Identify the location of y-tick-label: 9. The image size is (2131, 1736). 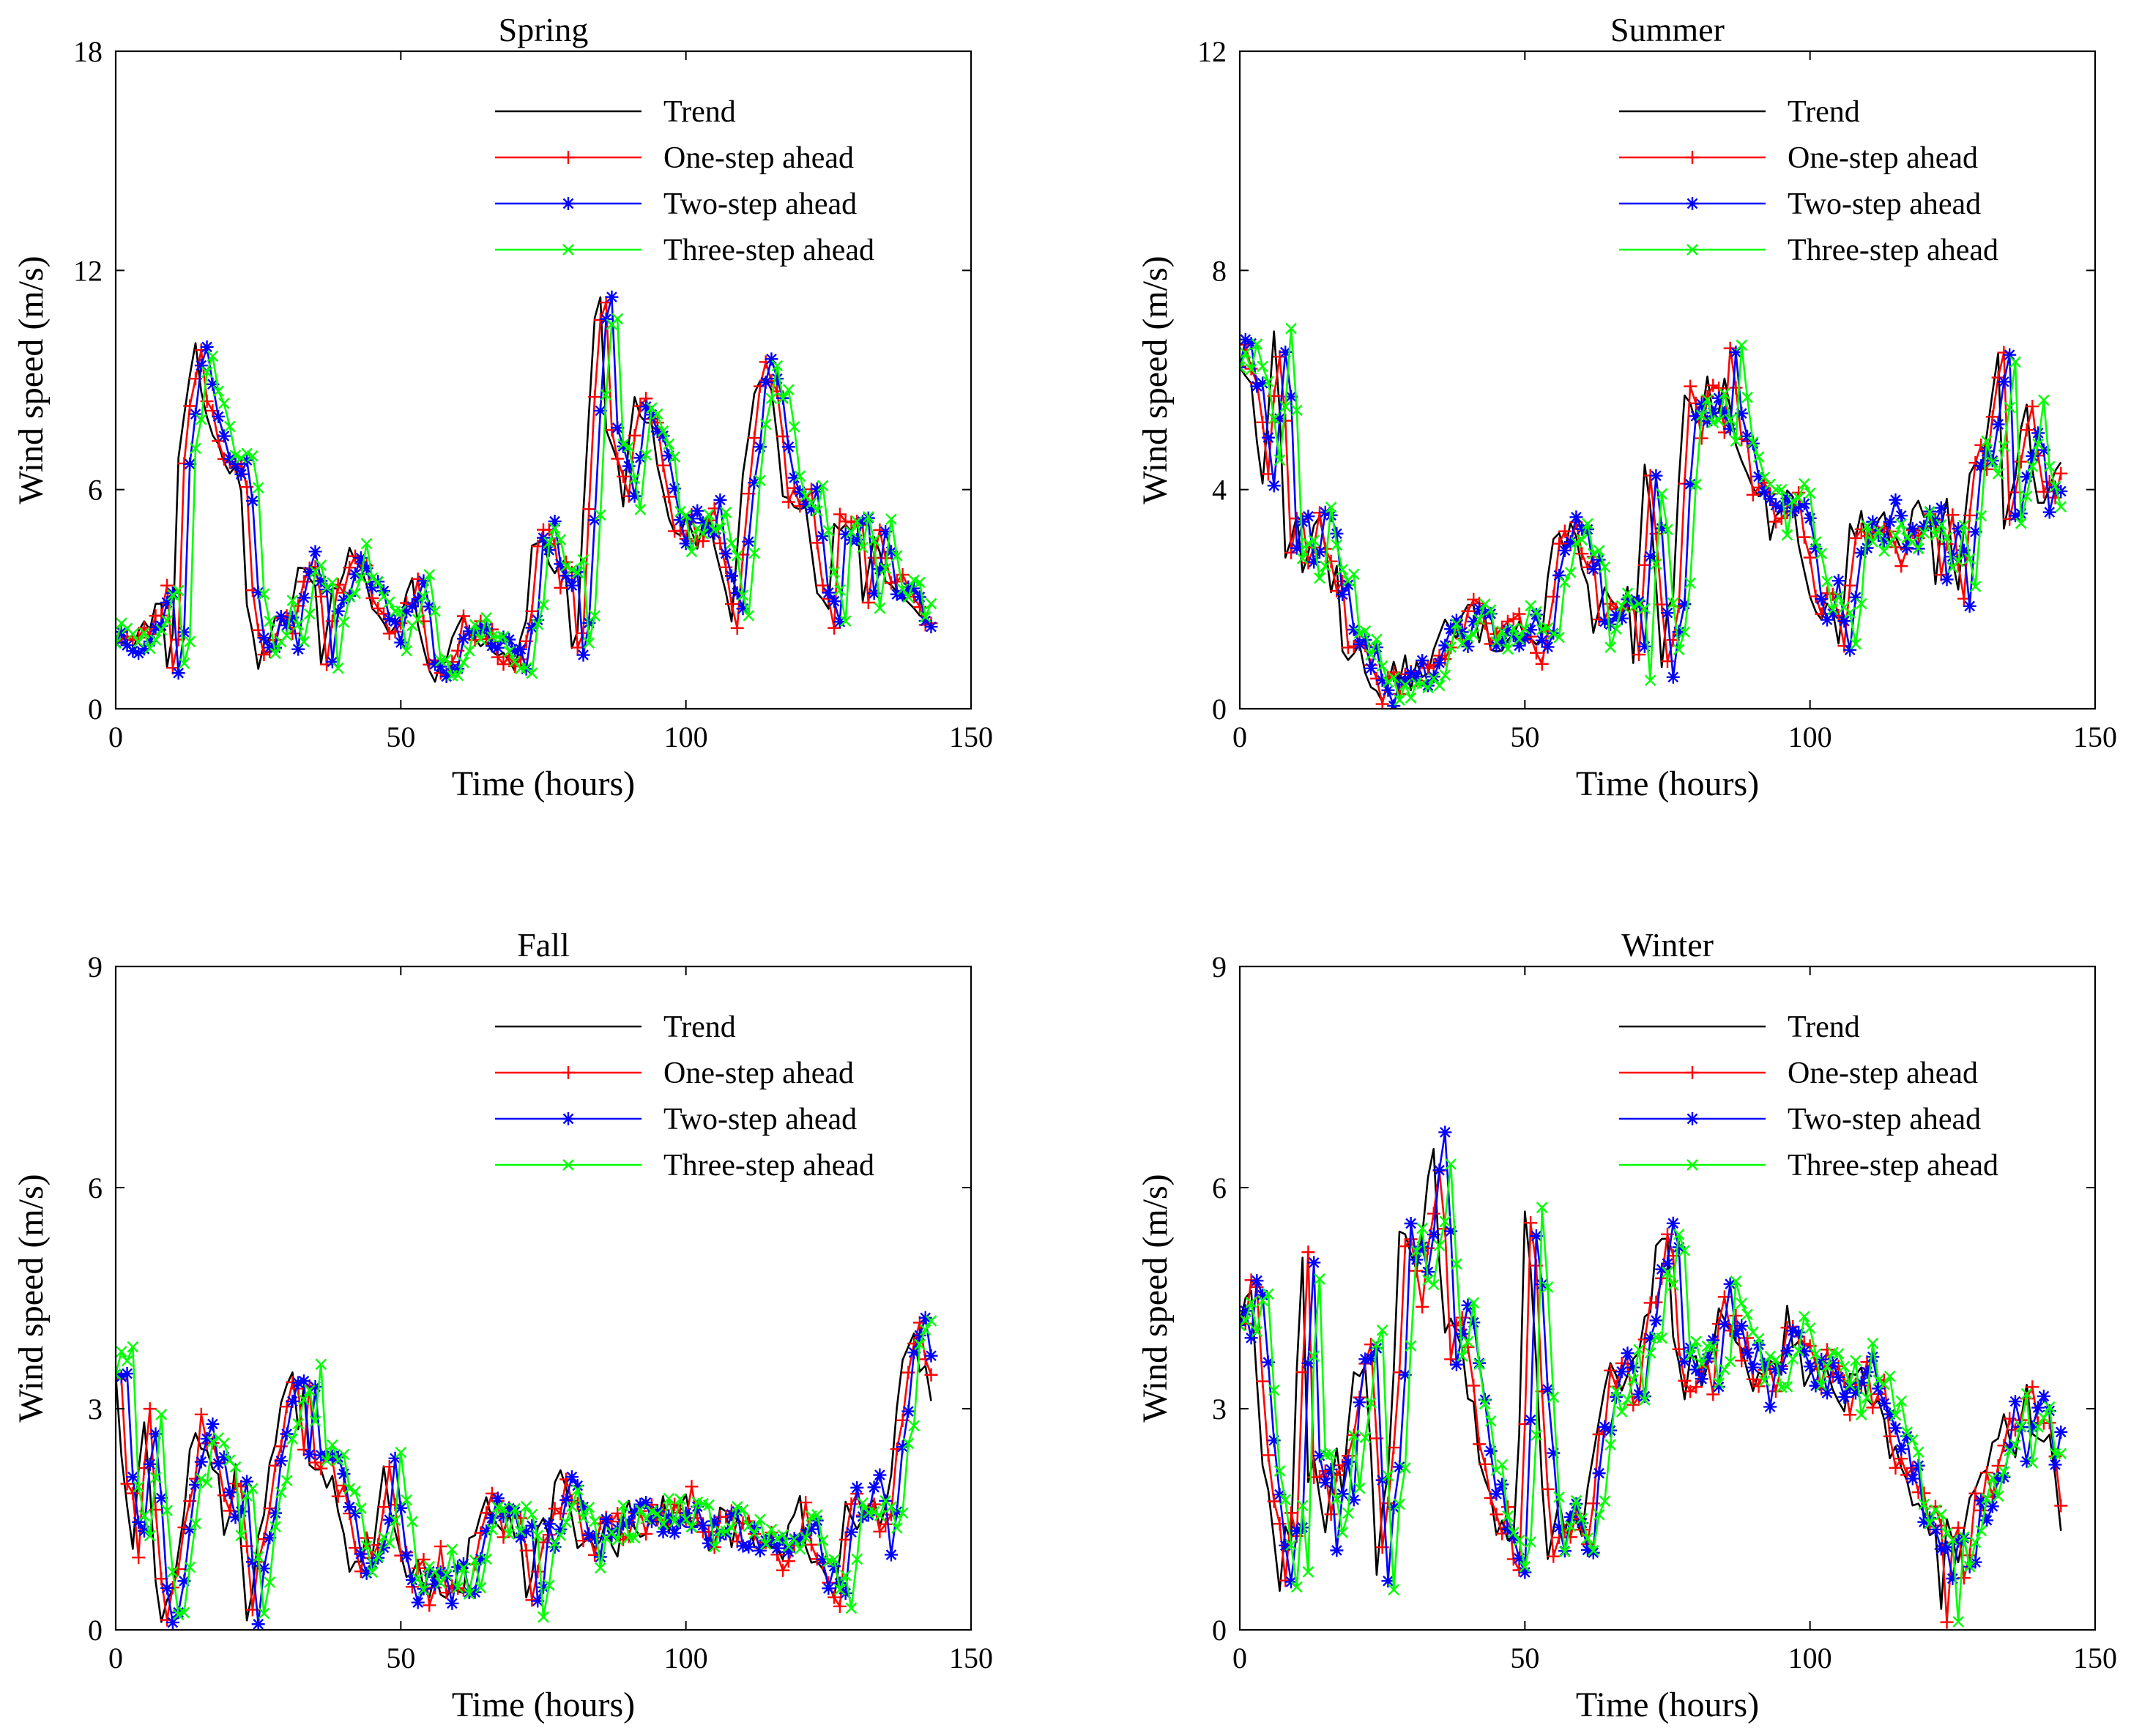
(95, 967).